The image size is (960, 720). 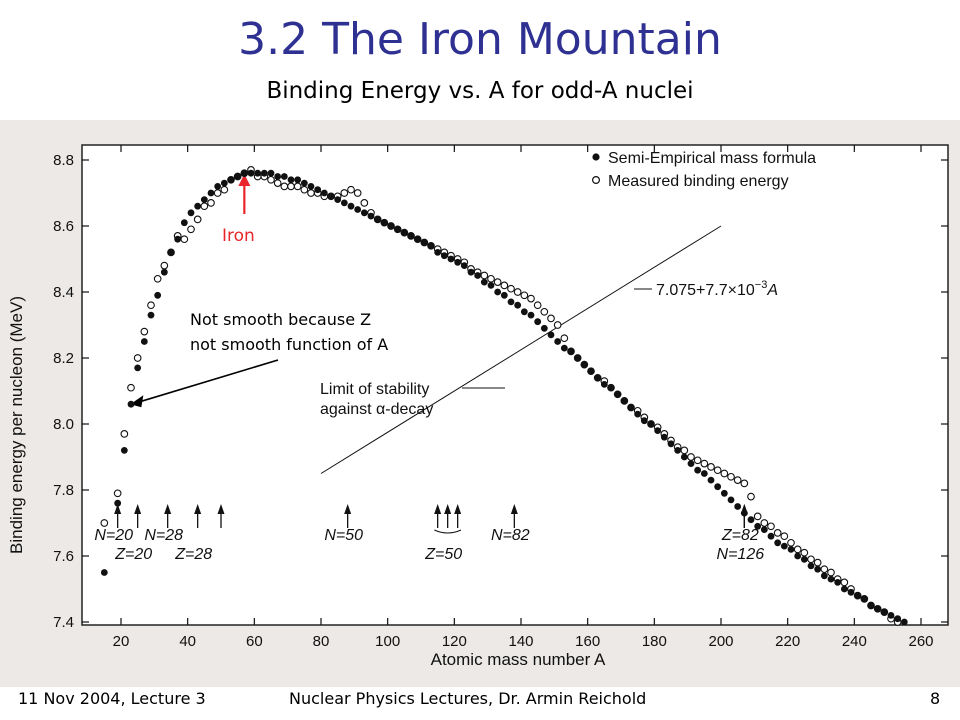 What do you see at coordinates (63, 490) in the screenshot?
I see `y-tick-label: 7.8` at bounding box center [63, 490].